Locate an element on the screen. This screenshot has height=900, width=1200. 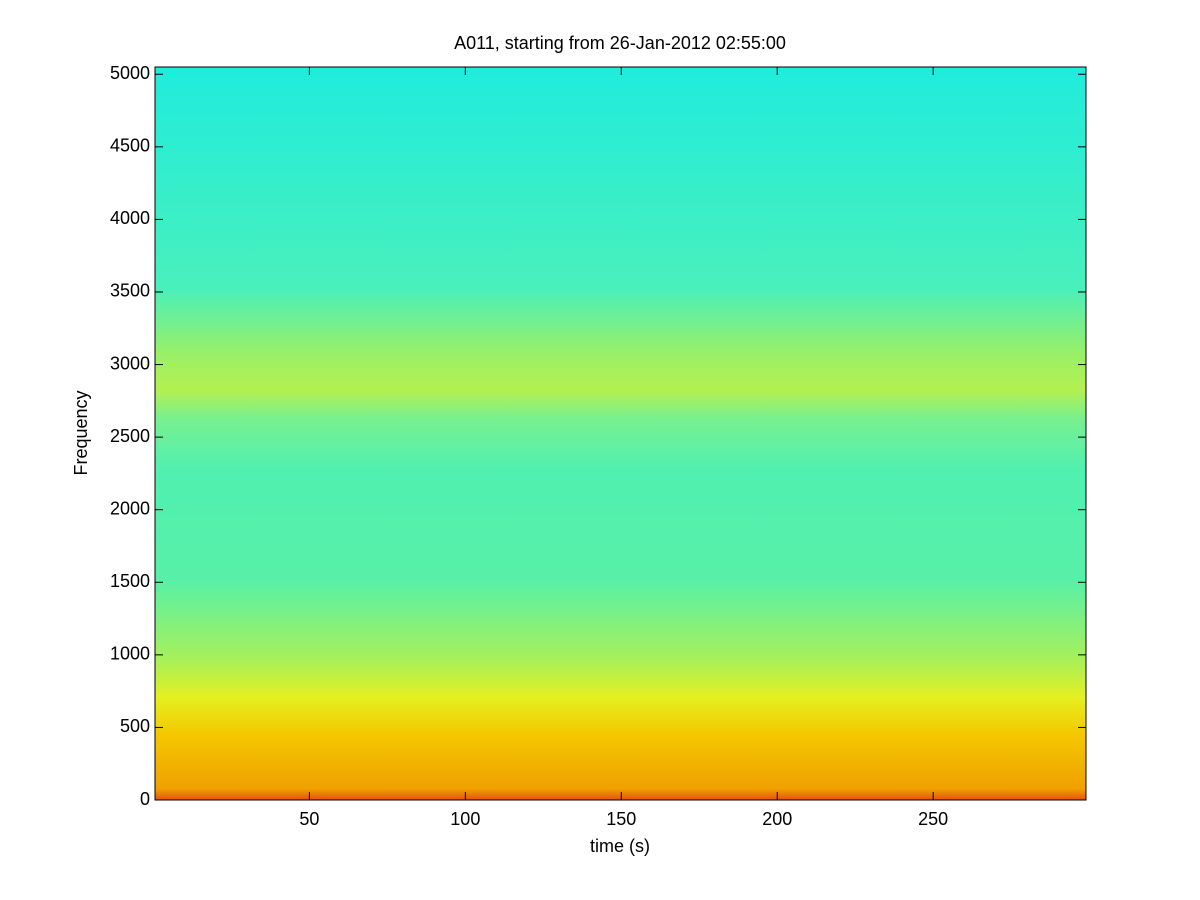
x-tick-label: 250 is located at coordinates (933, 819).